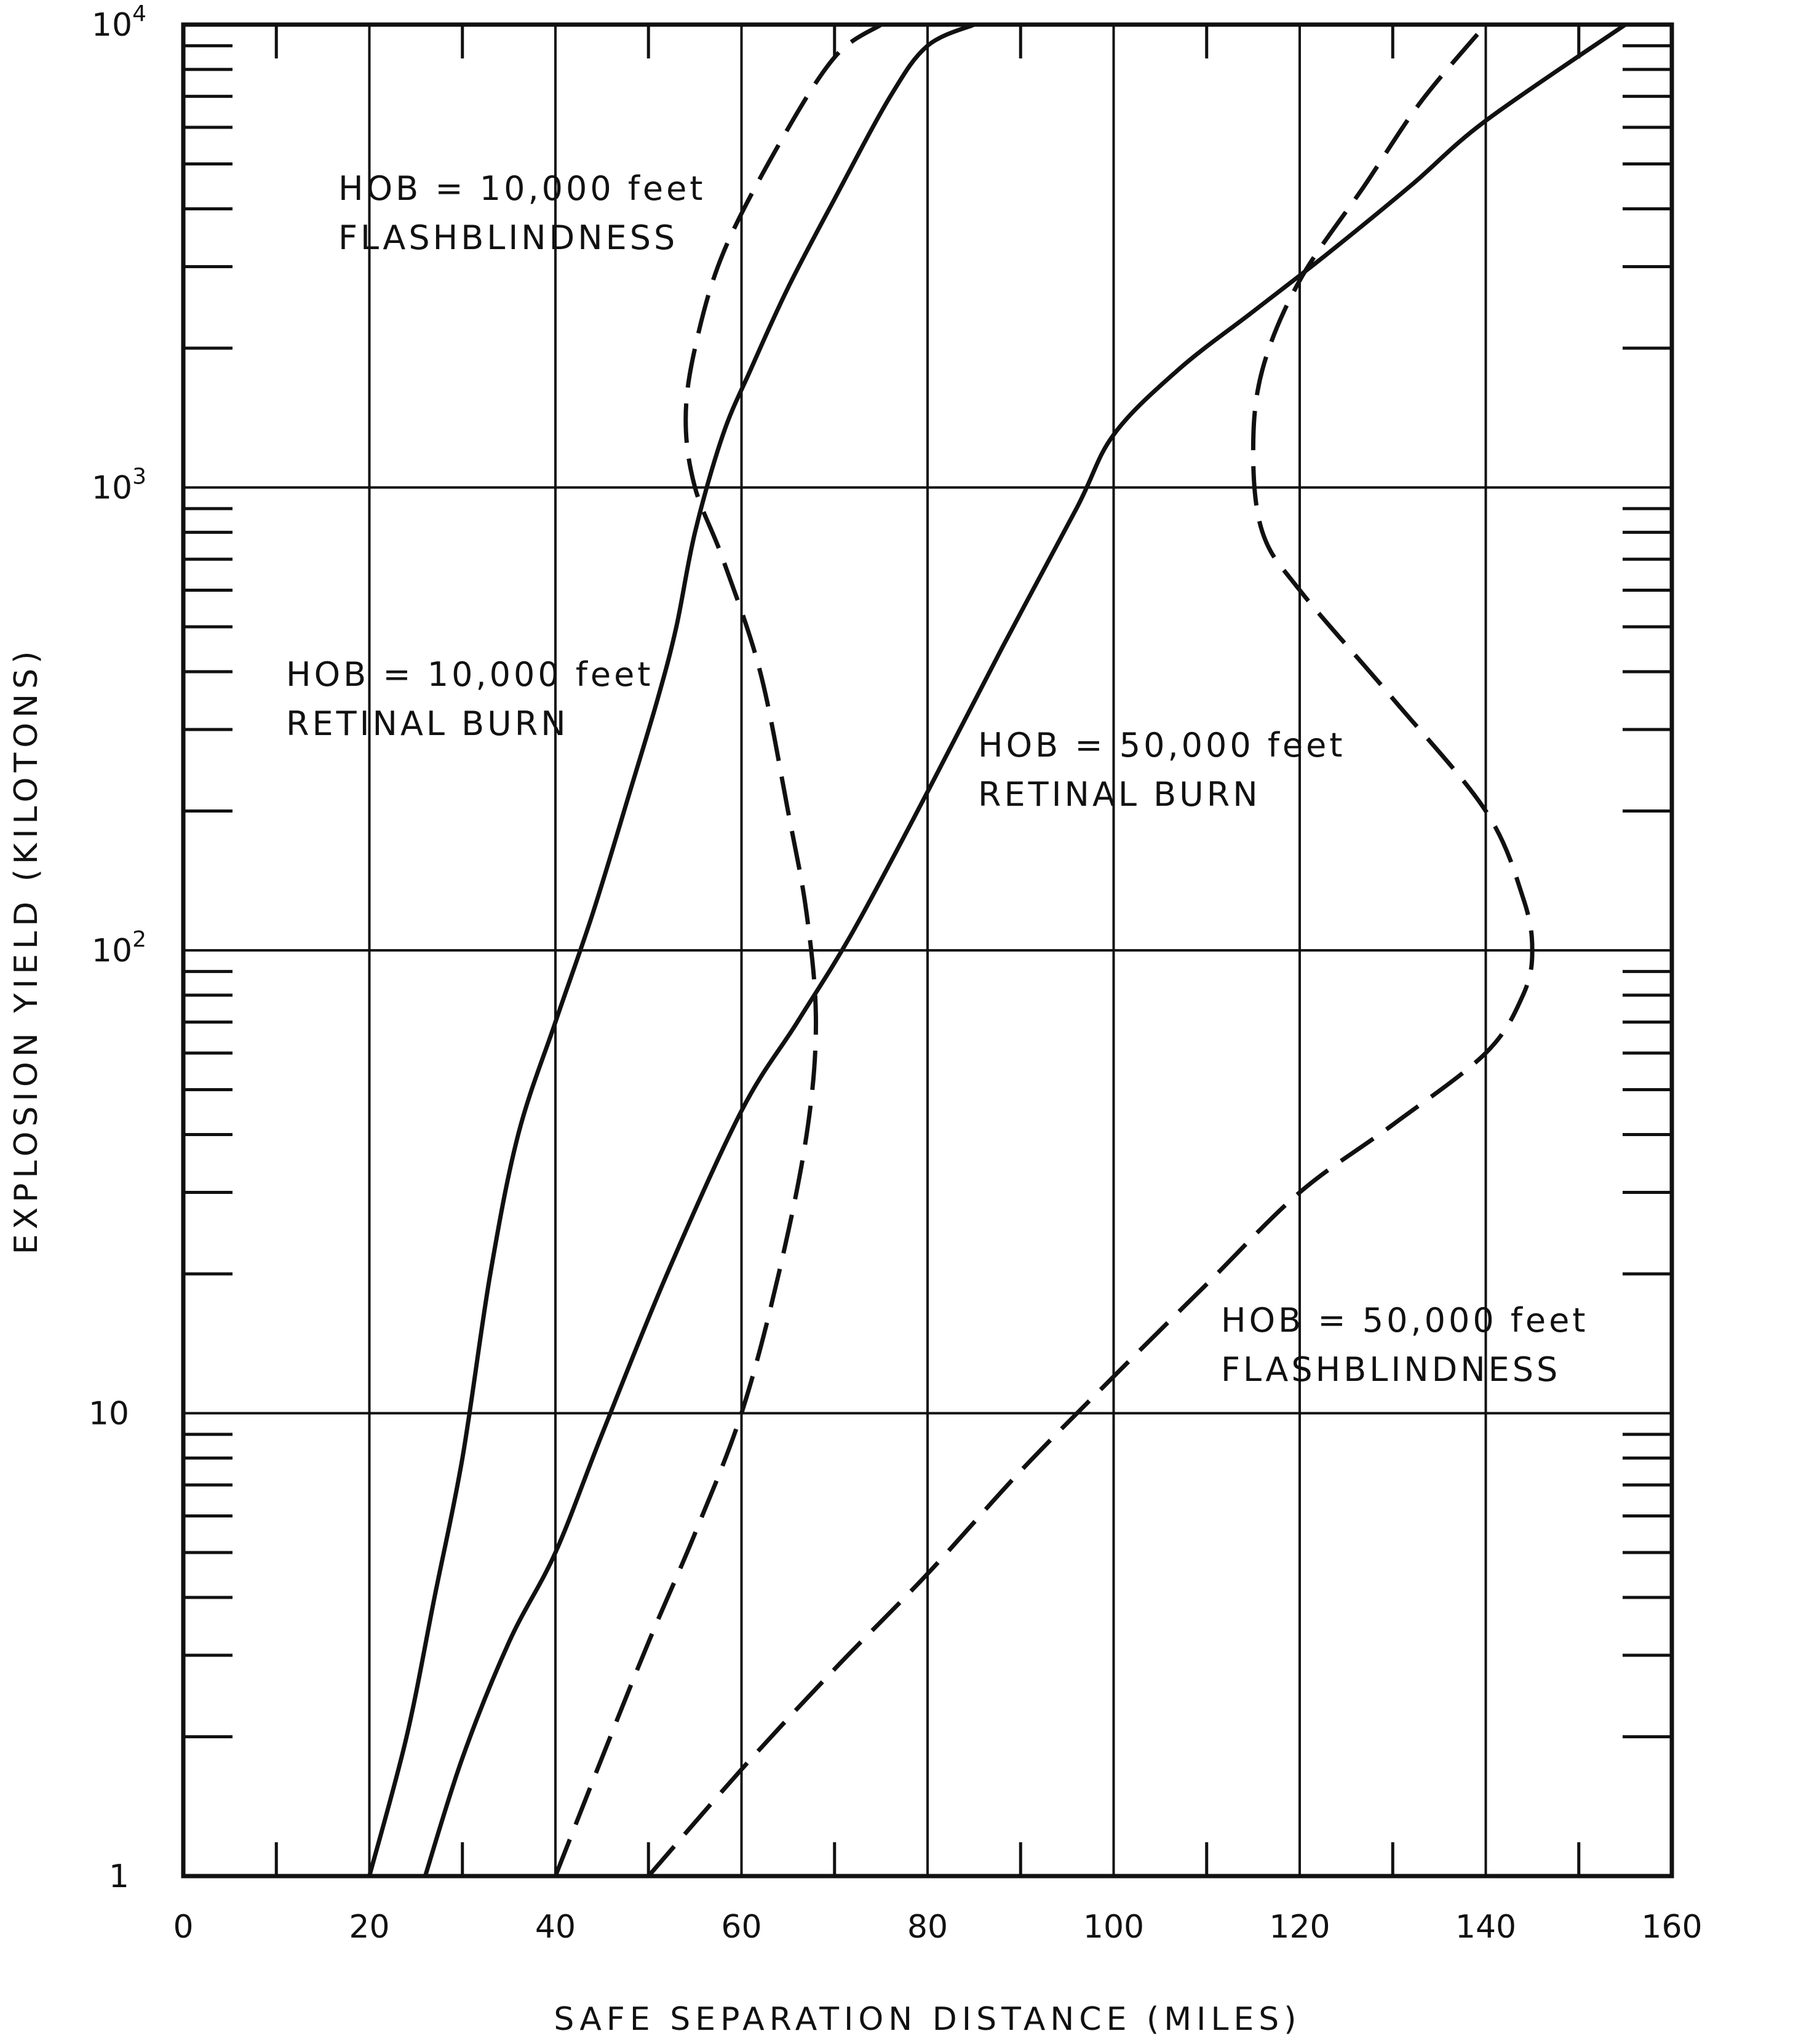  What do you see at coordinates (119, 23) in the screenshot?
I see `y-tick-label: 10⁴` at bounding box center [119, 23].